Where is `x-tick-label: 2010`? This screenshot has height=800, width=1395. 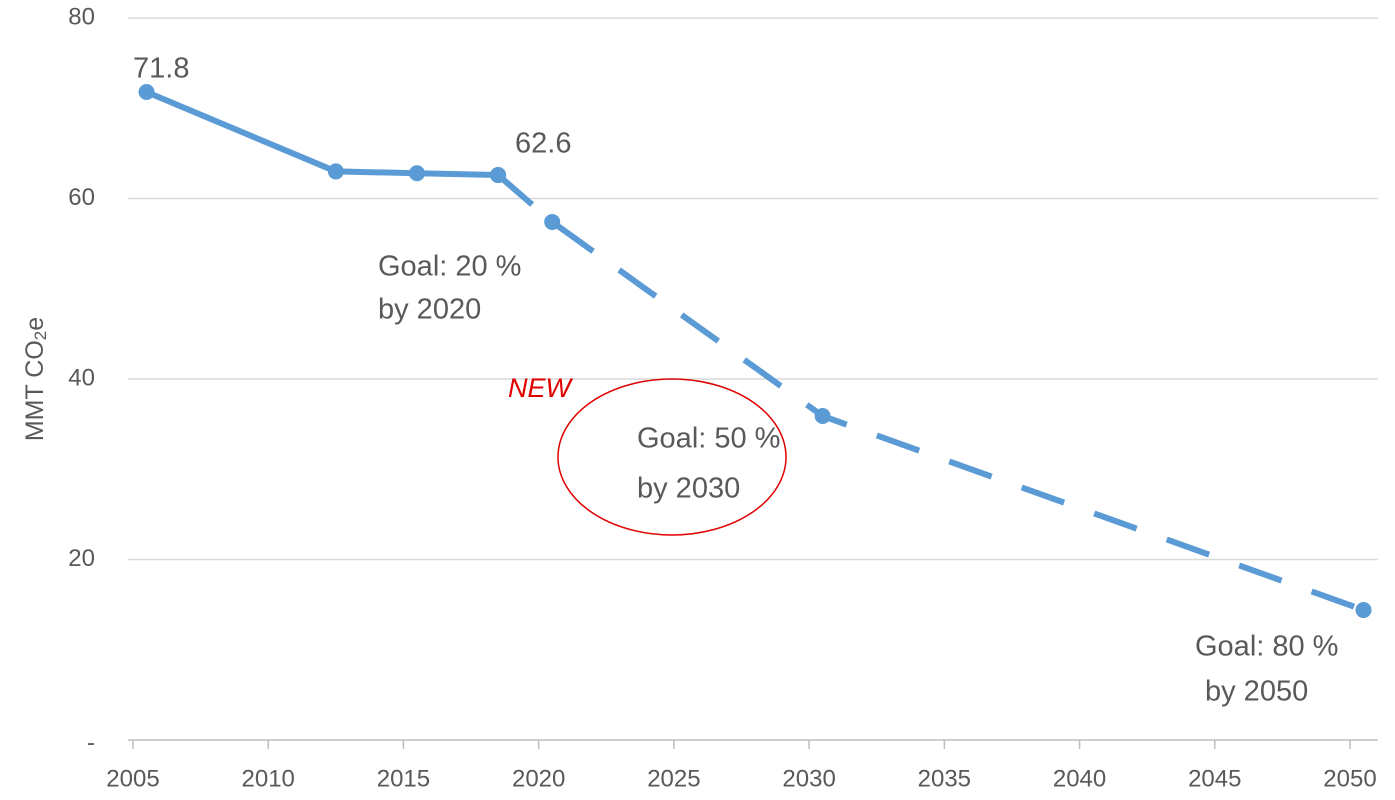 x-tick-label: 2010 is located at coordinates (268, 778).